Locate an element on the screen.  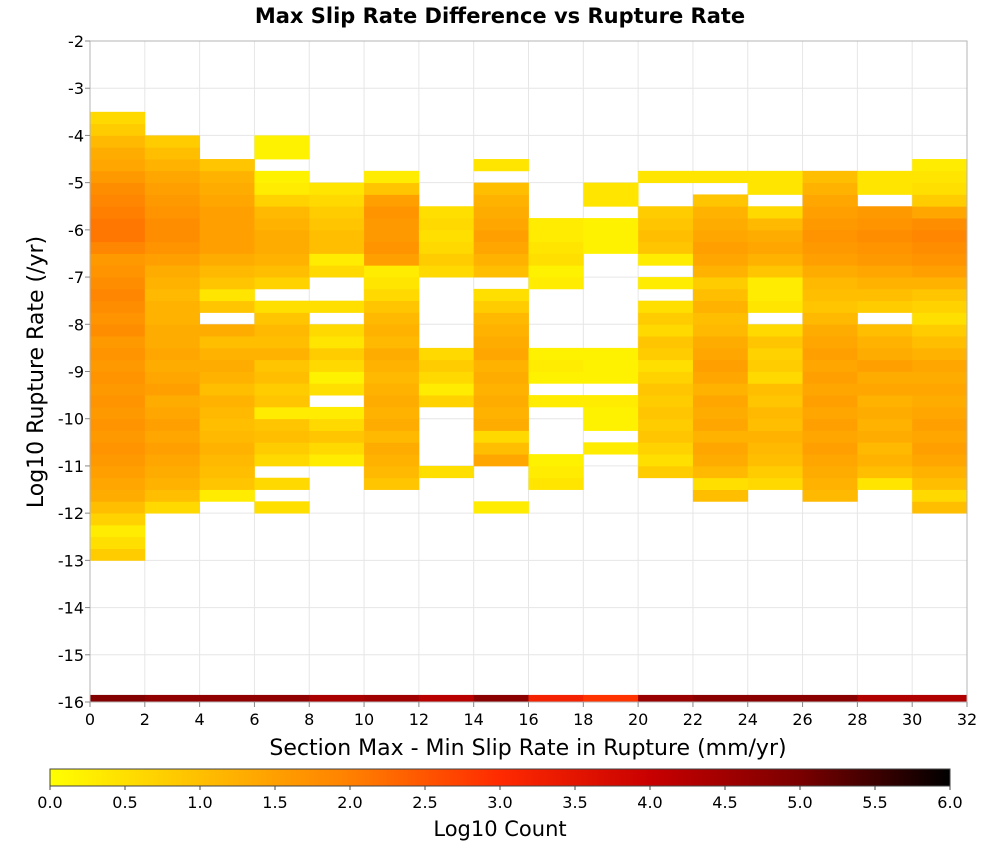
colorbar-tick-label: 6.0 is located at coordinates (949, 802).